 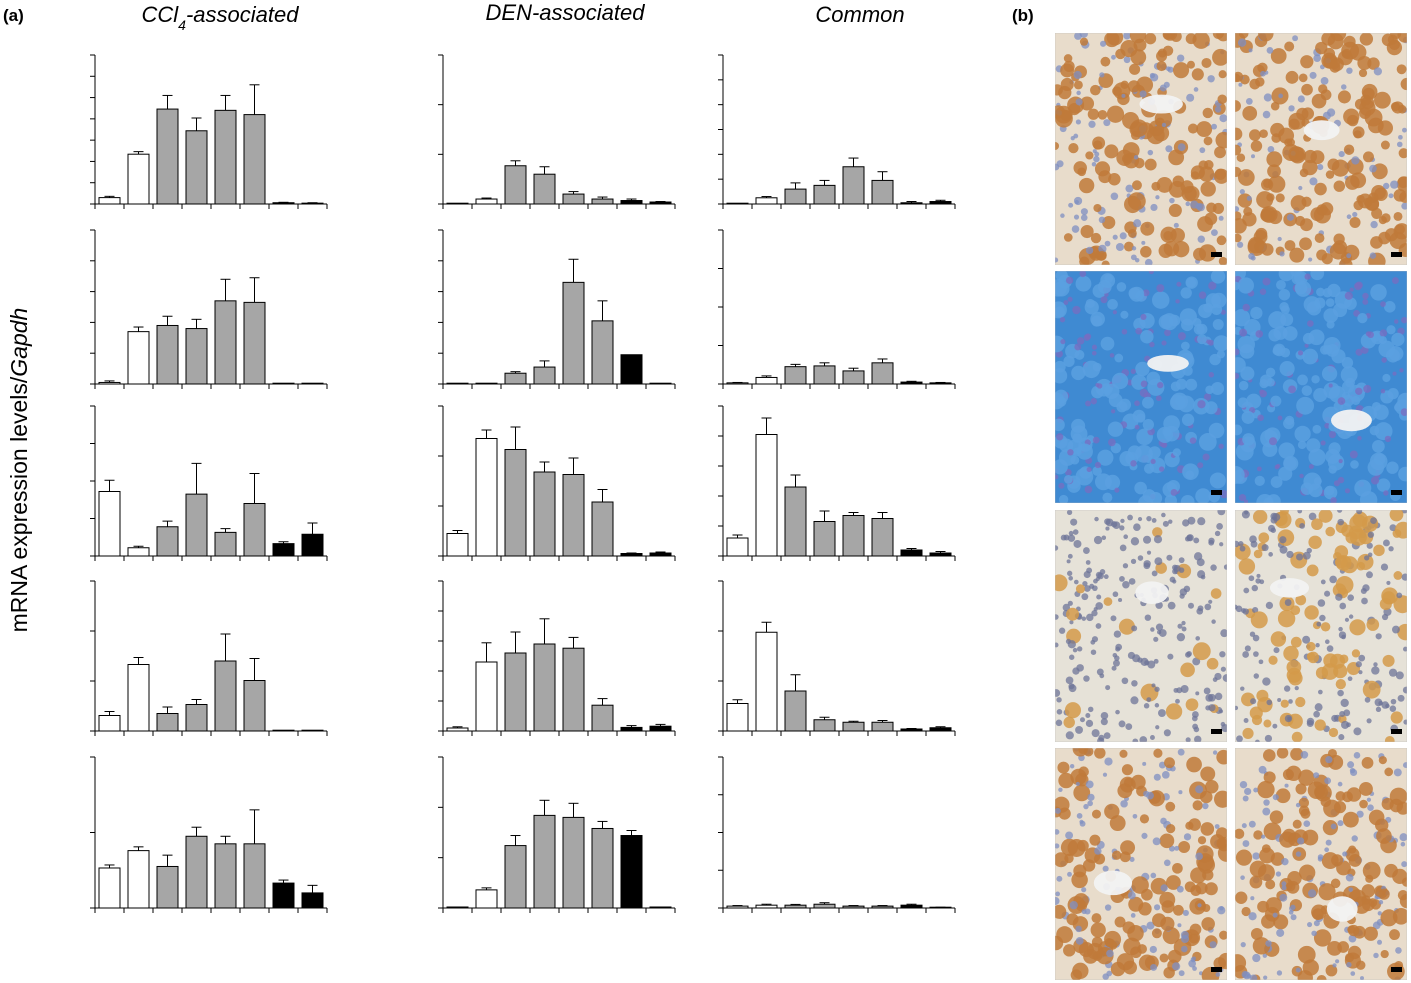 What do you see at coordinates (557, 483) in the screenshot?
I see `chart-gpc3` at bounding box center [557, 483].